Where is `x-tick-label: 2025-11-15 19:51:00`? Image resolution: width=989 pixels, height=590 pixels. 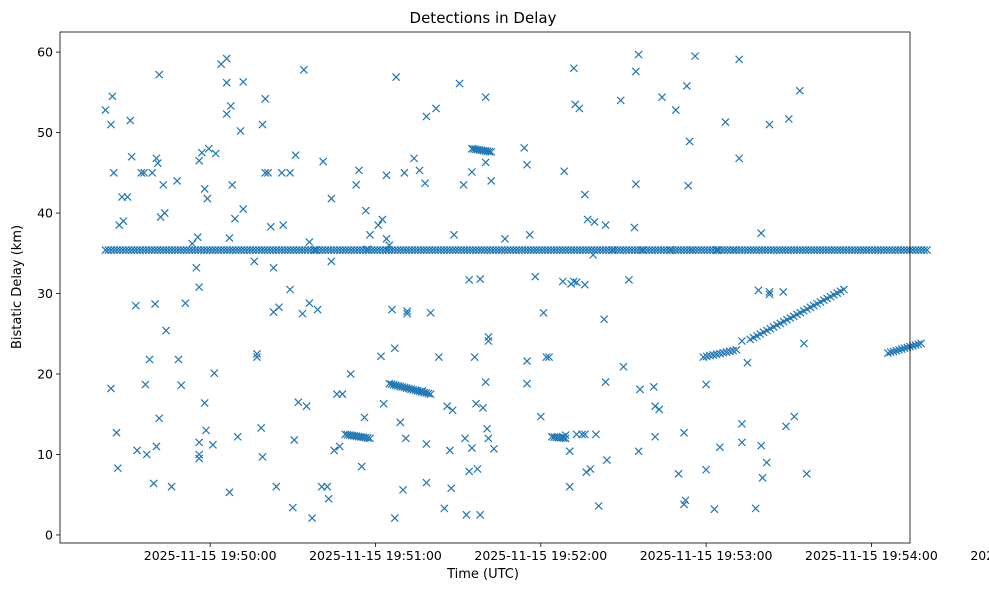
x-tick-label: 2025-11-15 19:51:00 is located at coordinates (375, 555).